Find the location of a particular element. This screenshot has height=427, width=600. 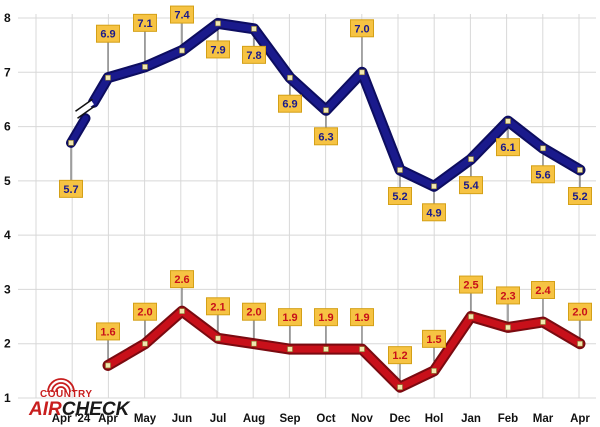

data-label: 1.6 is located at coordinates (107, 332).